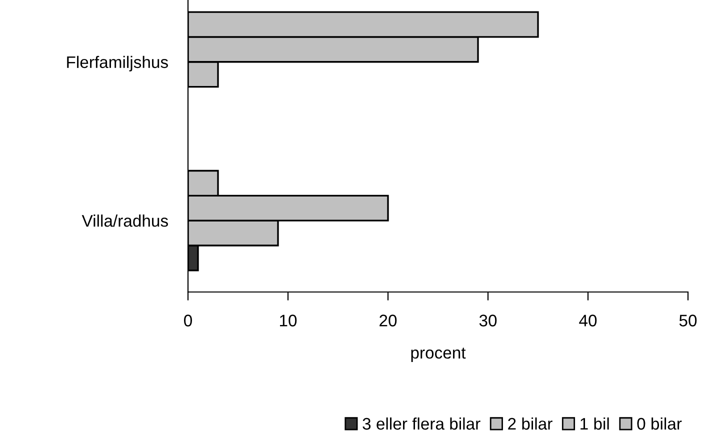  Describe the element at coordinates (421, 423) in the screenshot. I see `legend-label: 3 eller flera bilar` at that location.